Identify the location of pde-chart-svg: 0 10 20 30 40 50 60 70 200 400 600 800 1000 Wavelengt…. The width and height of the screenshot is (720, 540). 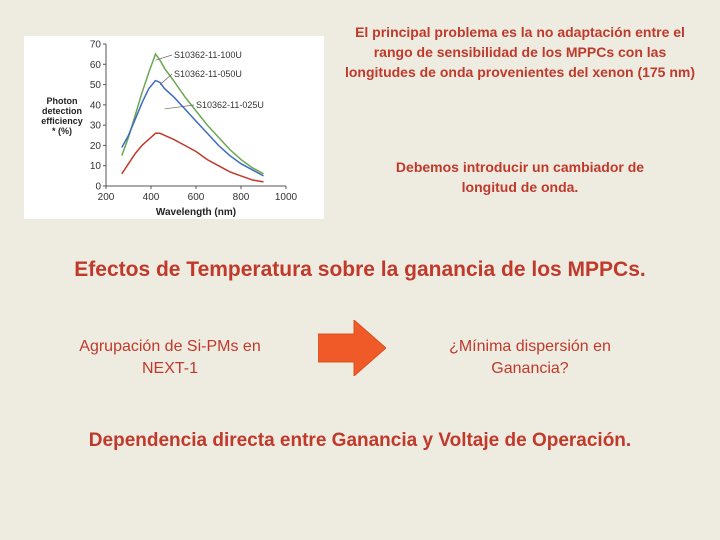
(169, 129).